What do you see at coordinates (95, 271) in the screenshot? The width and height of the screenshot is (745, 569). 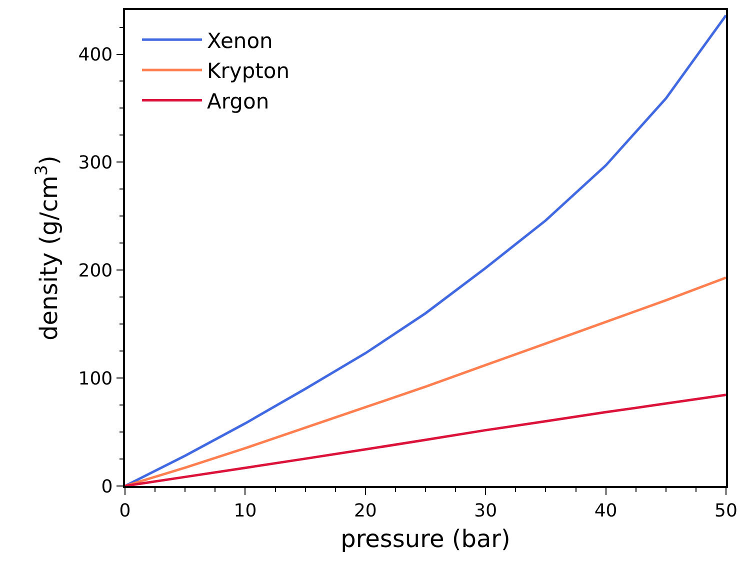 I see `y-tick-label: 200` at bounding box center [95, 271].